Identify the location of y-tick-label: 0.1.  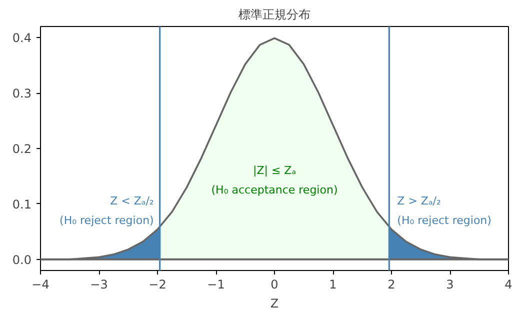
(22, 204).